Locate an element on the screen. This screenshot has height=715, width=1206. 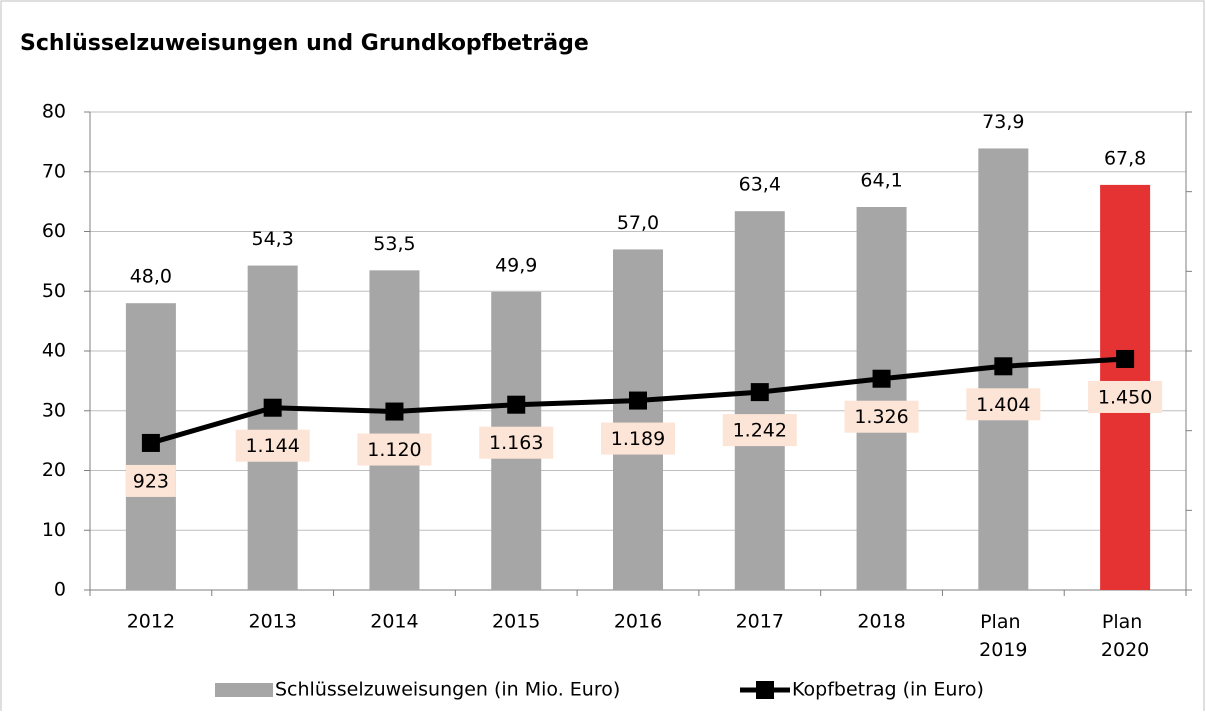
x-tick-label: 2012 is located at coordinates (151, 622).